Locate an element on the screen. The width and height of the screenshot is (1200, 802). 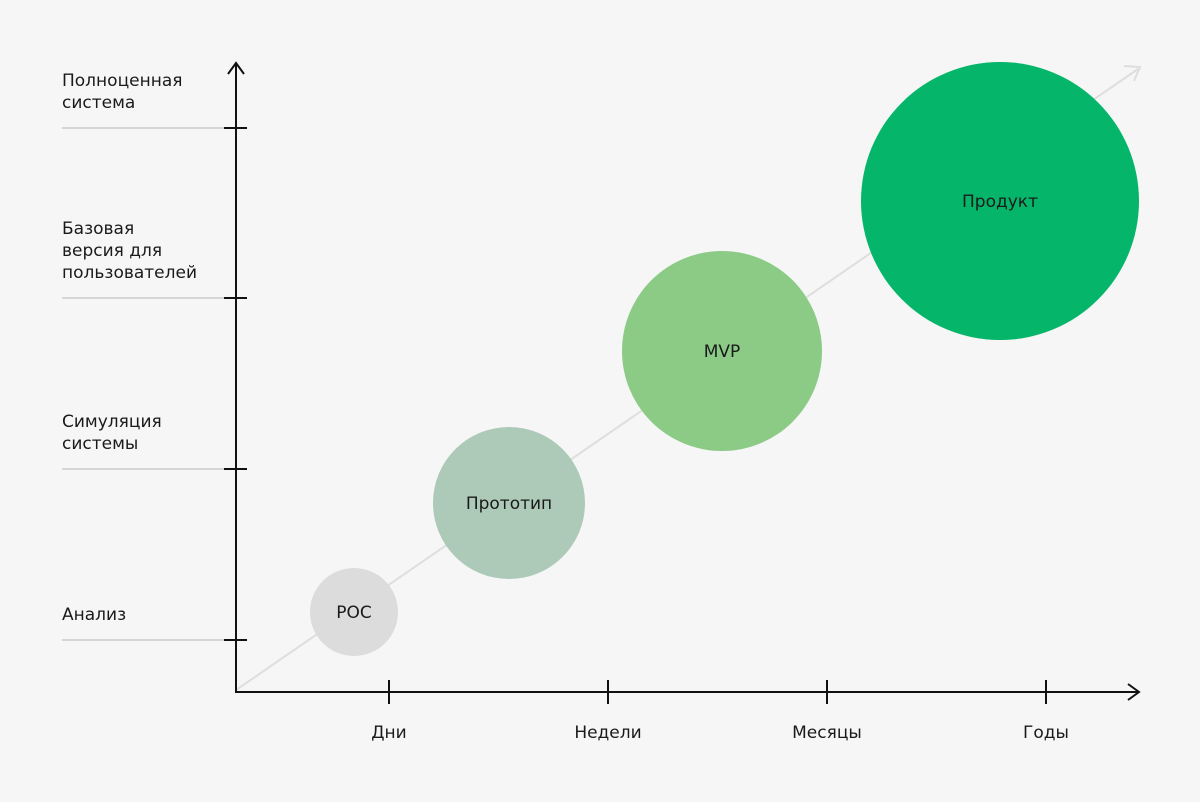
x-level-label: Дни is located at coordinates (388, 733).